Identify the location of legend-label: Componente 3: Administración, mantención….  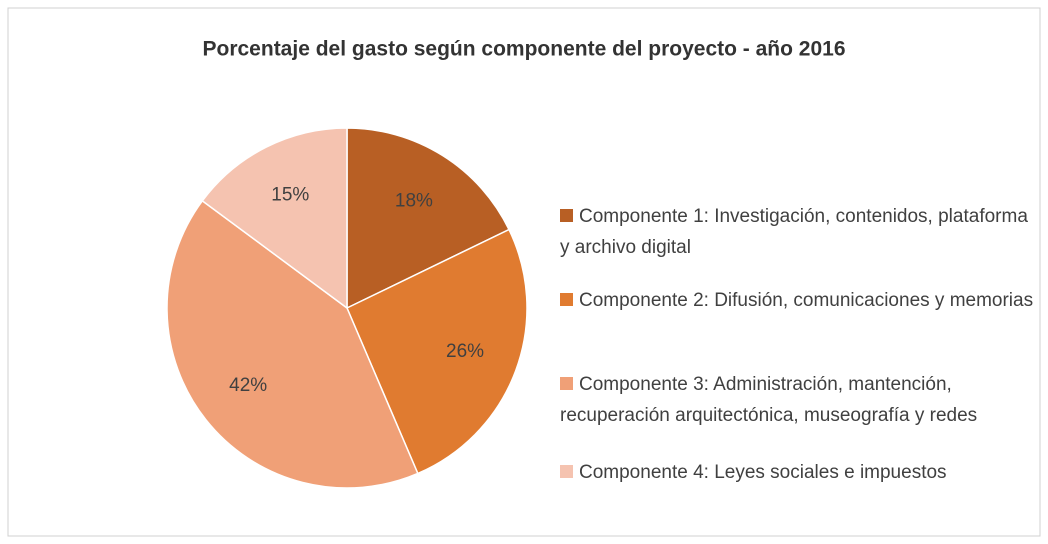
(769, 400).